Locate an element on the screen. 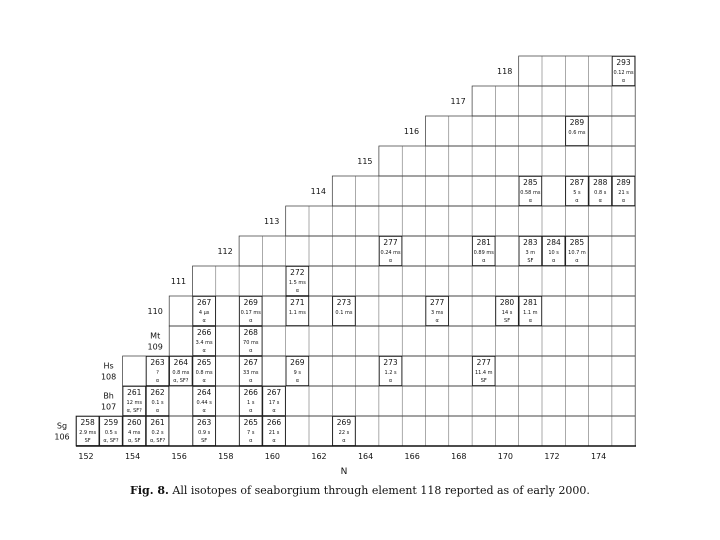  x-tick-label: 164 is located at coordinates (365, 456).